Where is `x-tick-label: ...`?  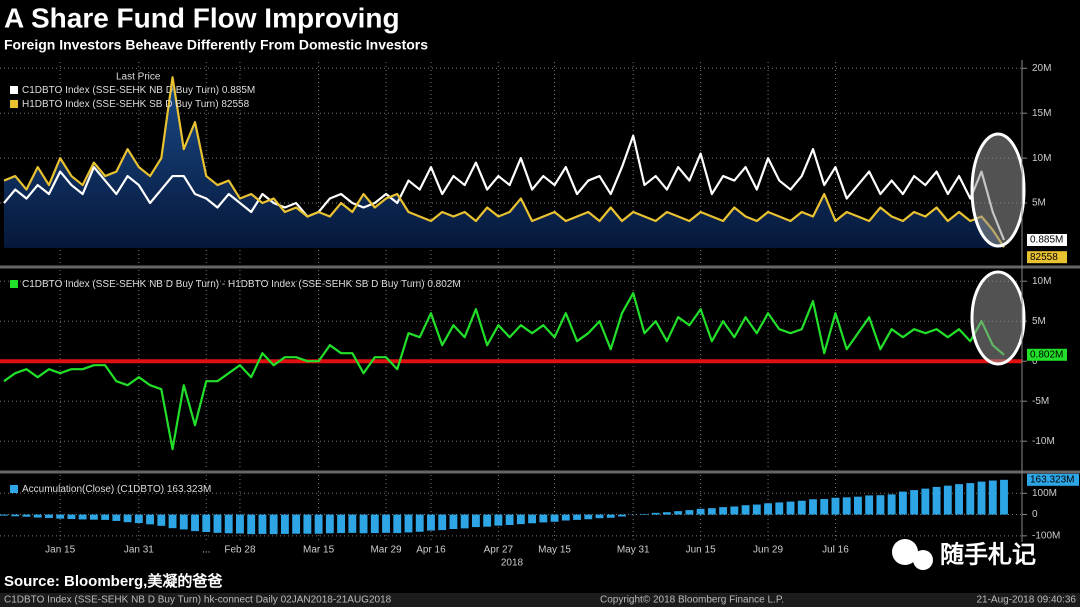 x-tick-label: ... is located at coordinates (206, 550).